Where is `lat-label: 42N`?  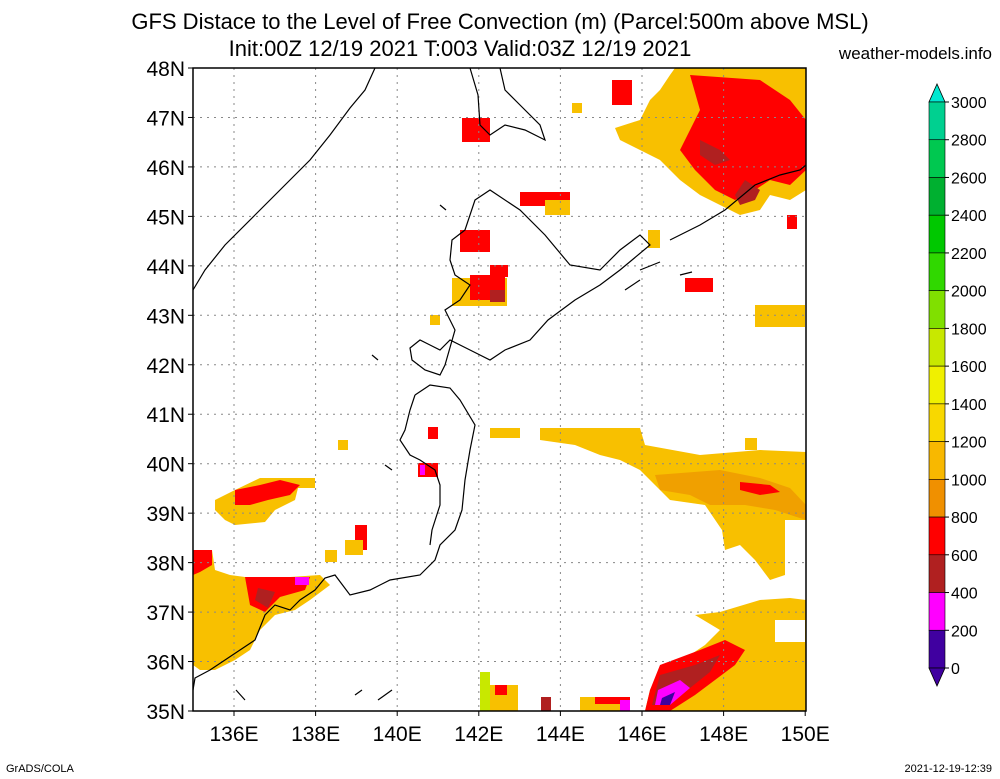 lat-label: 42N is located at coordinates (165, 366).